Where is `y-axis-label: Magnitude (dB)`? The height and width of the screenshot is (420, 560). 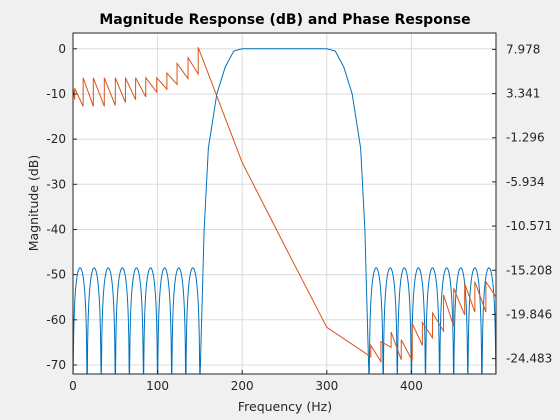
y-axis-label: Magnitude (dB) is located at coordinates (33, 203).